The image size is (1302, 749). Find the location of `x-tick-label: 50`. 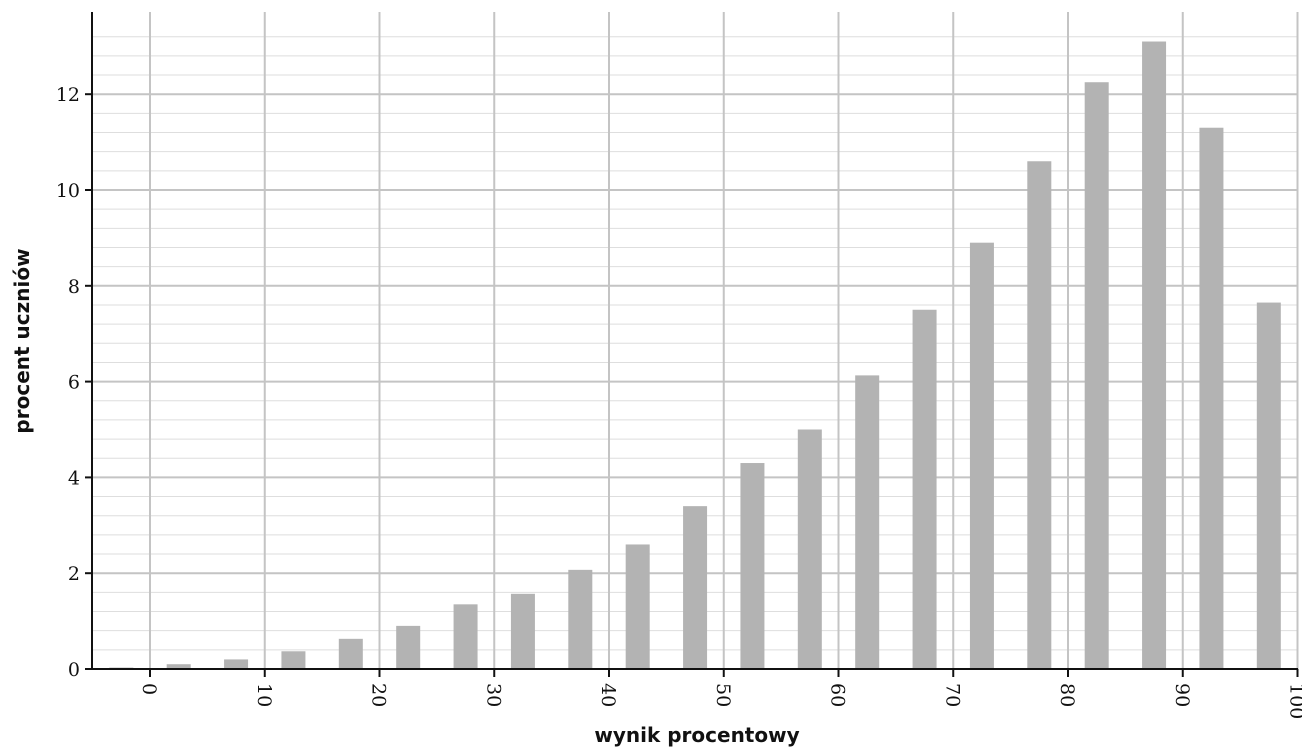

x-tick-label: 50 is located at coordinates (723, 695).